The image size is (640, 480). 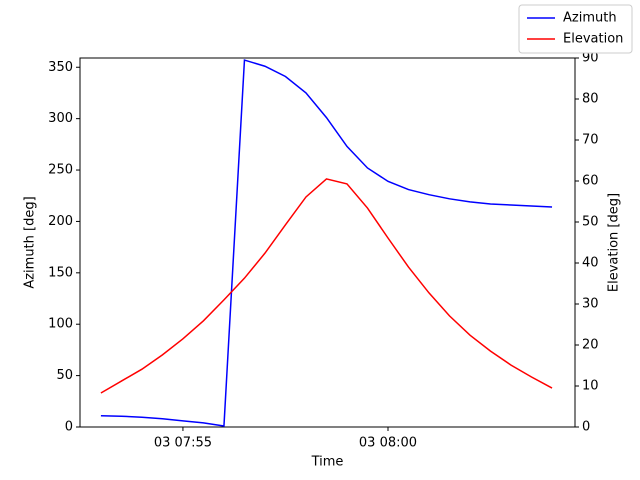 I want to click on y2-tick-label: 80, so click(x=590, y=99).